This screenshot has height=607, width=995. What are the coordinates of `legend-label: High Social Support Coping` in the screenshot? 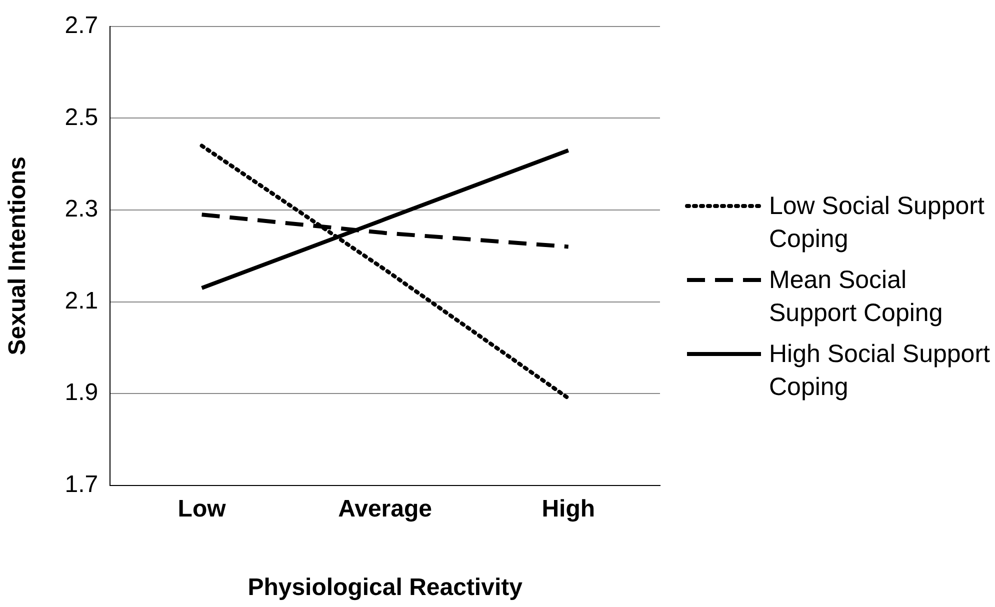 It's located at (880, 371).